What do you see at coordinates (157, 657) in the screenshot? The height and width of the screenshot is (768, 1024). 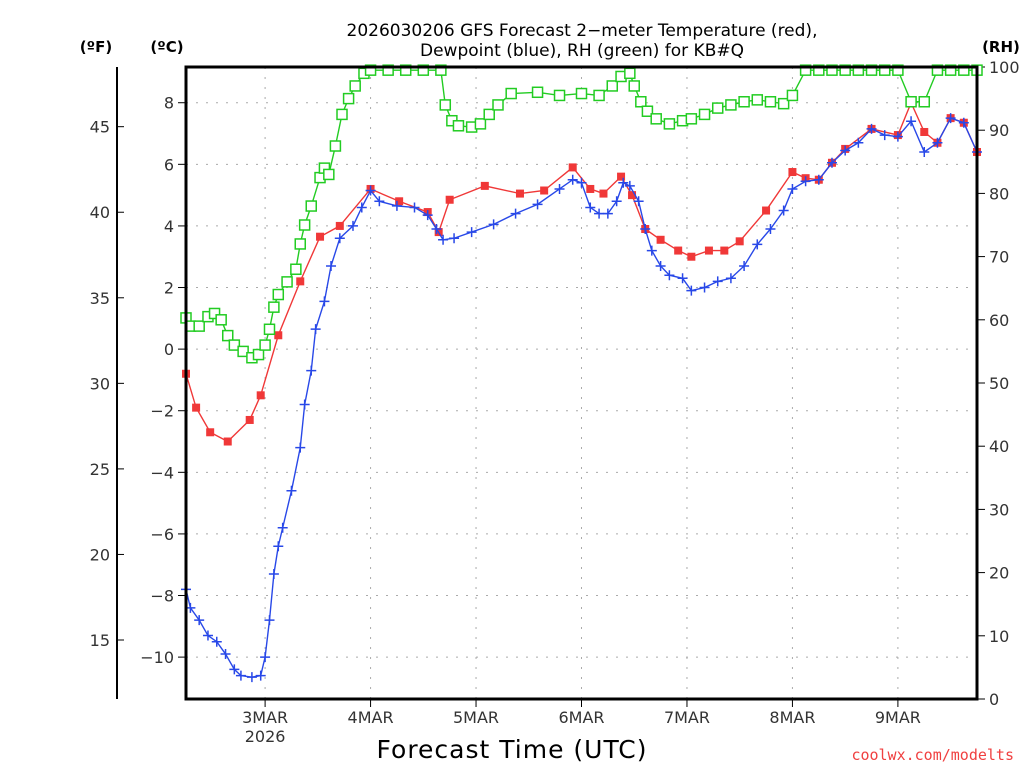 I see `celsius-tick-label: −10` at bounding box center [157, 657].